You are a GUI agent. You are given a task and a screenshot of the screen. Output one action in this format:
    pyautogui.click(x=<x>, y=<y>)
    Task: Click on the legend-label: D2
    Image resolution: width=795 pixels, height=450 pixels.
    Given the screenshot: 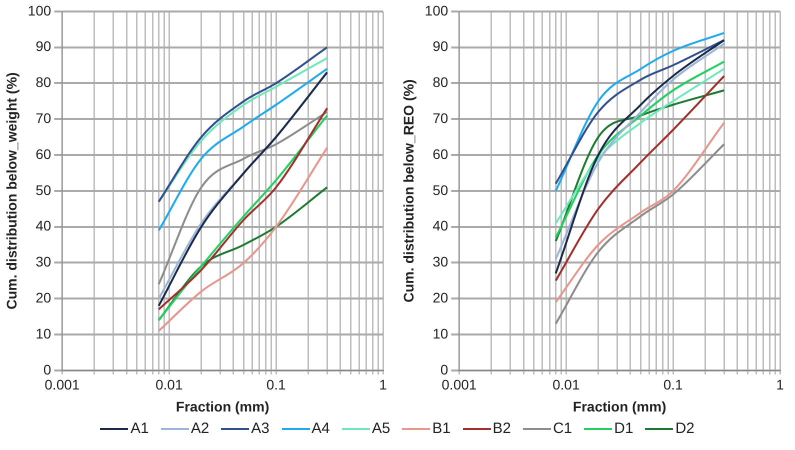 What is the action you would take?
    pyautogui.click(x=684, y=428)
    